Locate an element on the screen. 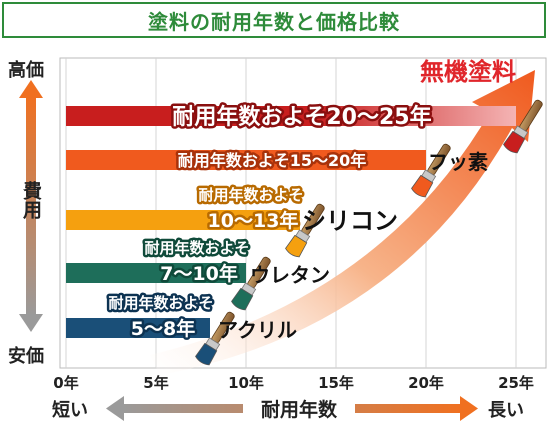 This screenshot has height=432, width=550. x-tick-label: 25年 is located at coordinates (516, 383).